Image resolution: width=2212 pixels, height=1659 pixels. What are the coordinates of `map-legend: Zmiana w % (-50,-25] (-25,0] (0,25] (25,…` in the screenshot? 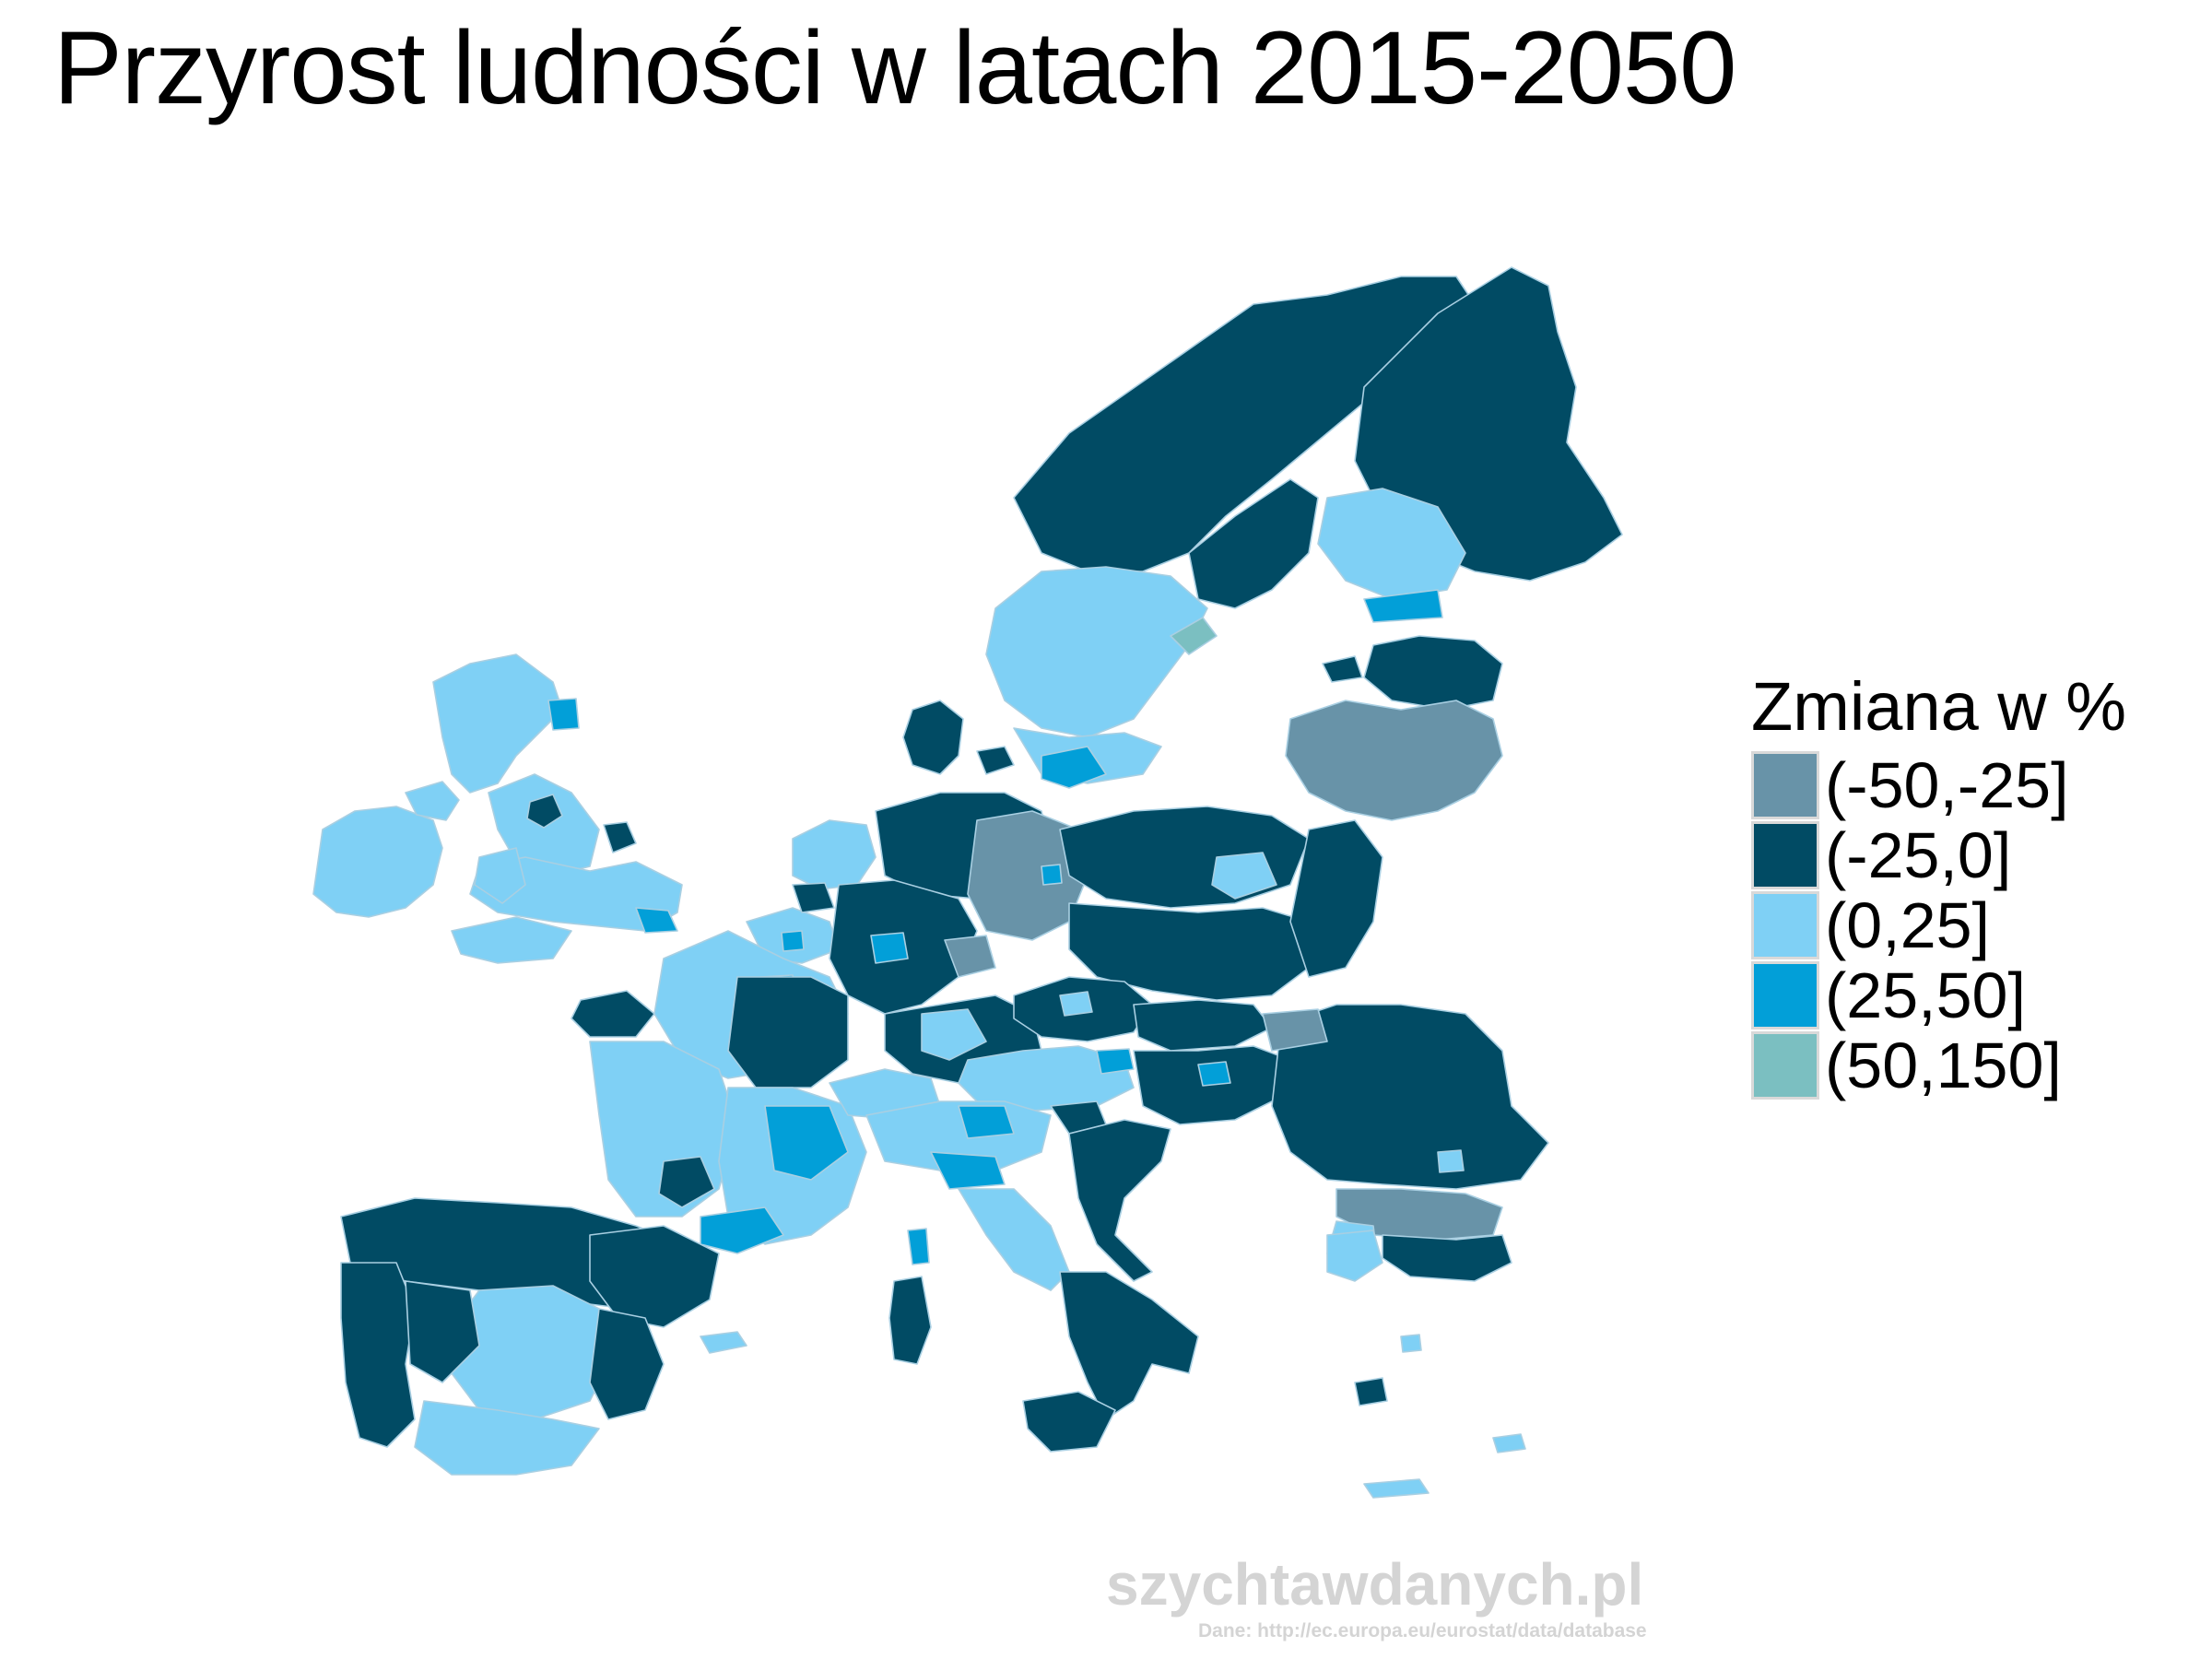 It's located at (1938, 883).